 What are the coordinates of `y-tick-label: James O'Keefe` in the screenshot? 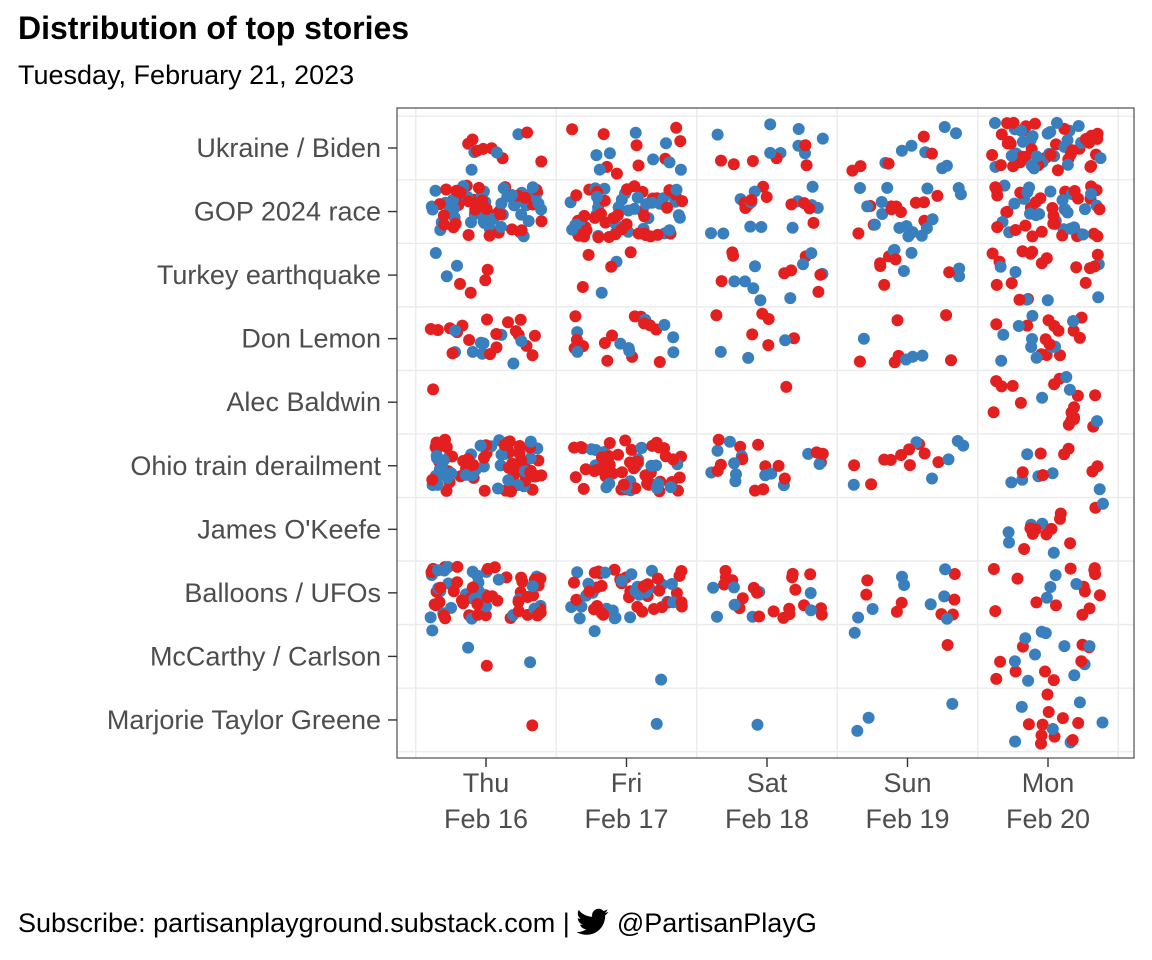 It's located at (289, 529).